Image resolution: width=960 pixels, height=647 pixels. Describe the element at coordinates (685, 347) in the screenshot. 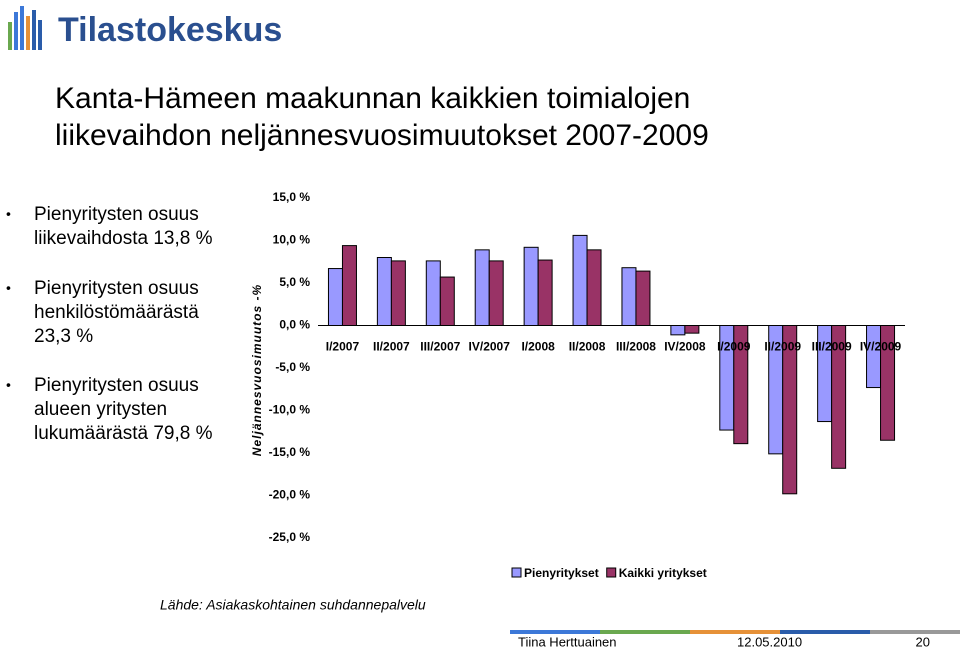

I see `x-tick-label: IV/2008` at that location.